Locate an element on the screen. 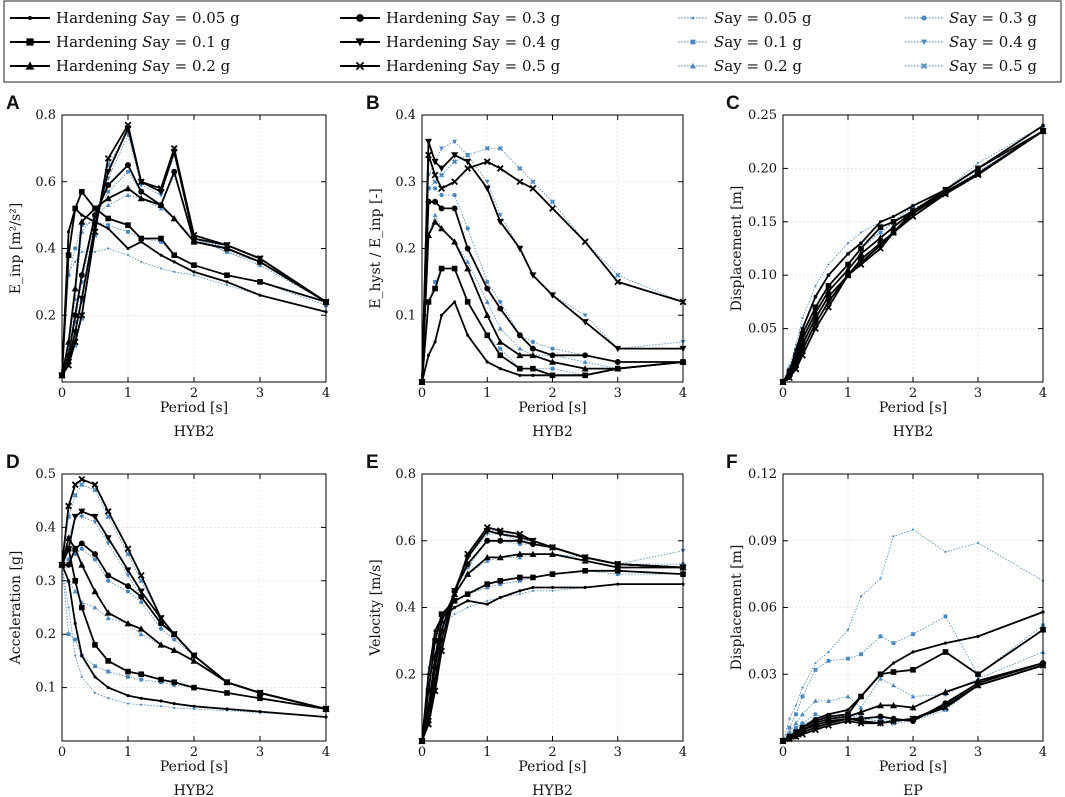 The width and height of the screenshot is (1065, 797). y-axis-label: Displacement [m] is located at coordinates (737, 249).